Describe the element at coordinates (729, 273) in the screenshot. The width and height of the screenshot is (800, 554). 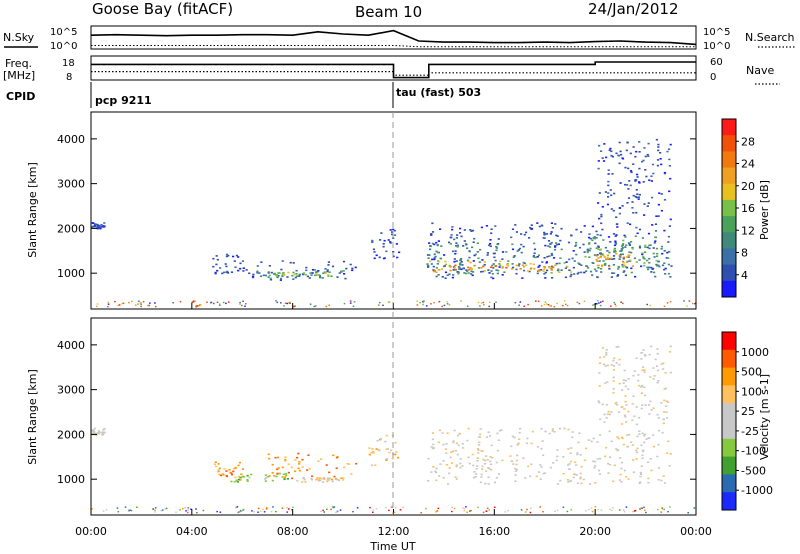
I see `power-colorbar-step` at that location.